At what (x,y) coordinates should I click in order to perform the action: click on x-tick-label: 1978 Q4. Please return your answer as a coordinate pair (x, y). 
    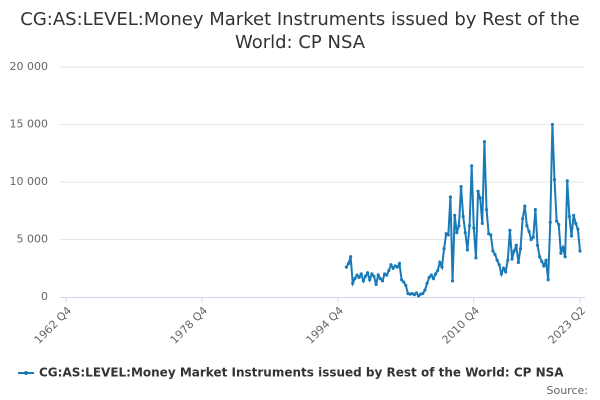
    Looking at the image, I should click on (189, 325).